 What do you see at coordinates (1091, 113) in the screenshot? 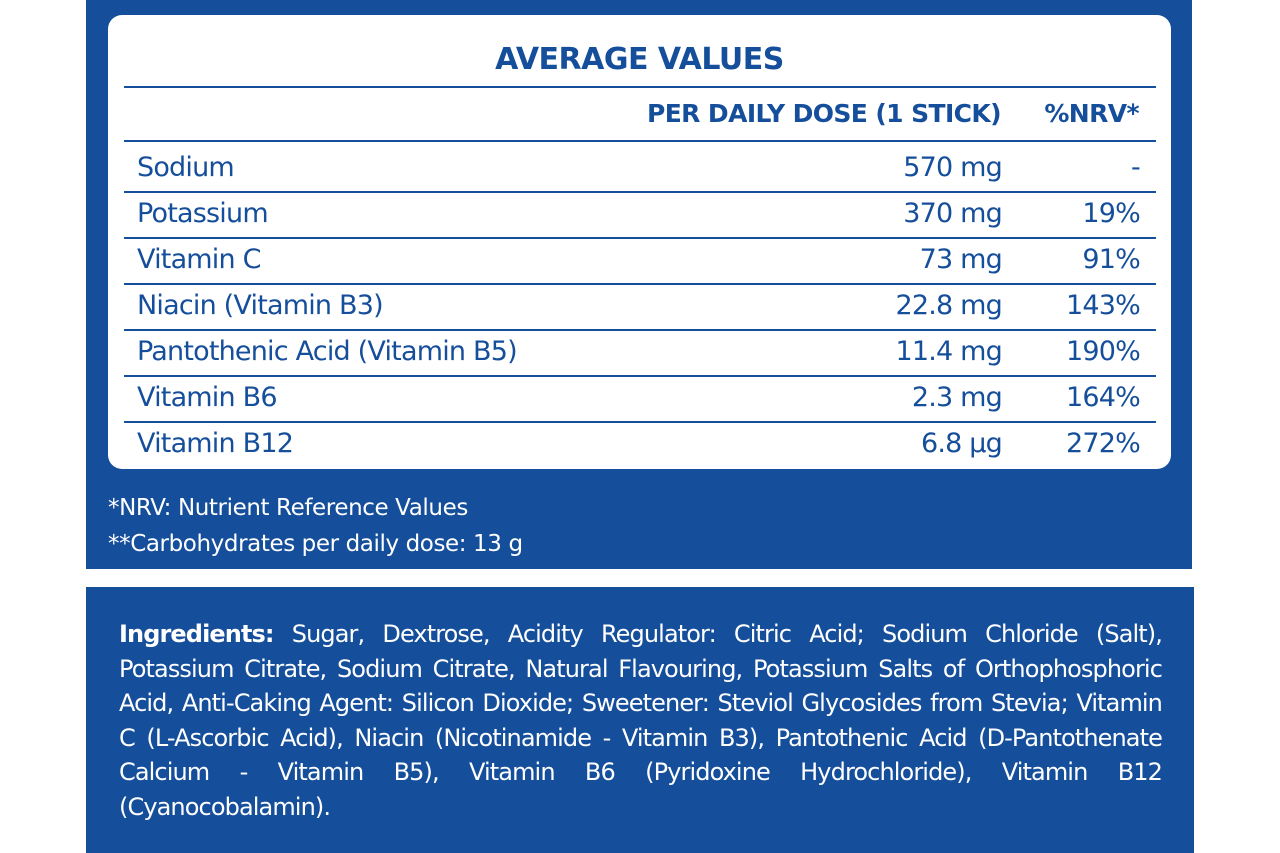
I see `column-header-nrv: %NRV*` at bounding box center [1091, 113].